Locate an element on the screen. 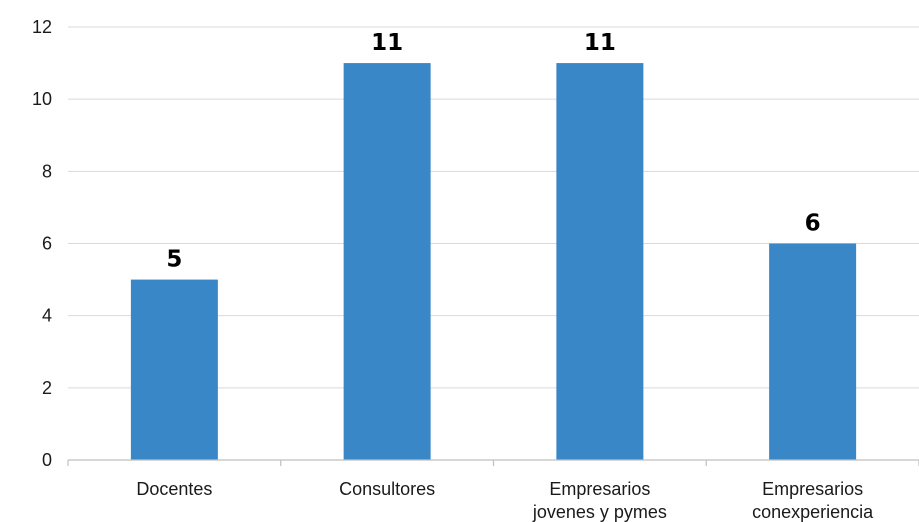 Image resolution: width=919 pixels, height=522 pixels. y-tick-label: 12 is located at coordinates (42, 27).